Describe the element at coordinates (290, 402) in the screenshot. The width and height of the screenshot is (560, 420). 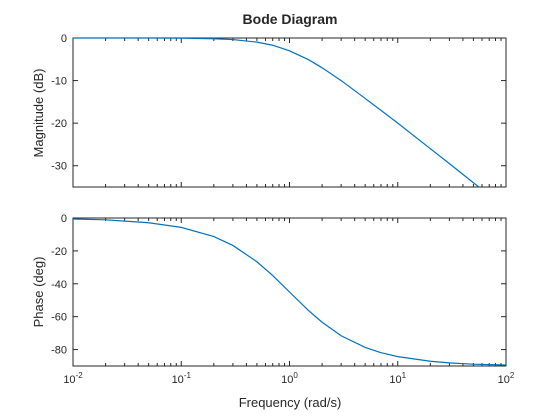
I see `x-axis-label: Frequency (rad/s)` at that location.